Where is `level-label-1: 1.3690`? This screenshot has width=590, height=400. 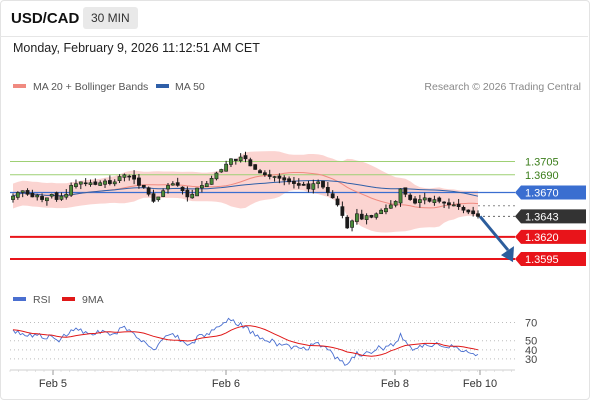 level-label-1: 1.3690 is located at coordinates (542, 176).